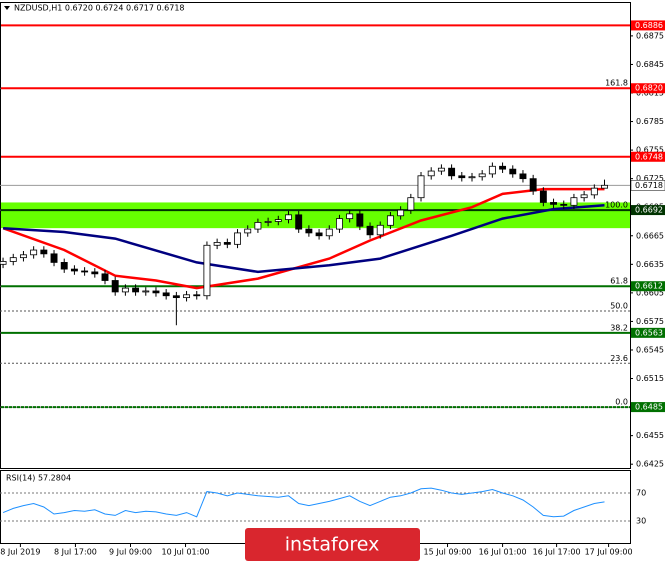 The height and width of the screenshot is (561, 665). I want to click on fib-label: 61.8, so click(619, 281).